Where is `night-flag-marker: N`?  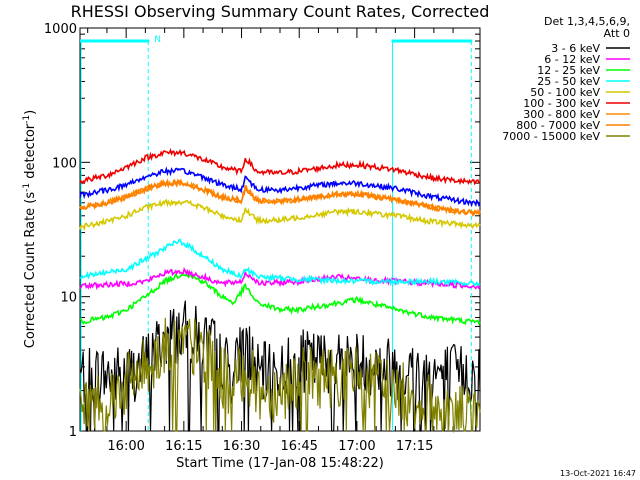 night-flag-marker: N is located at coordinates (157, 40).